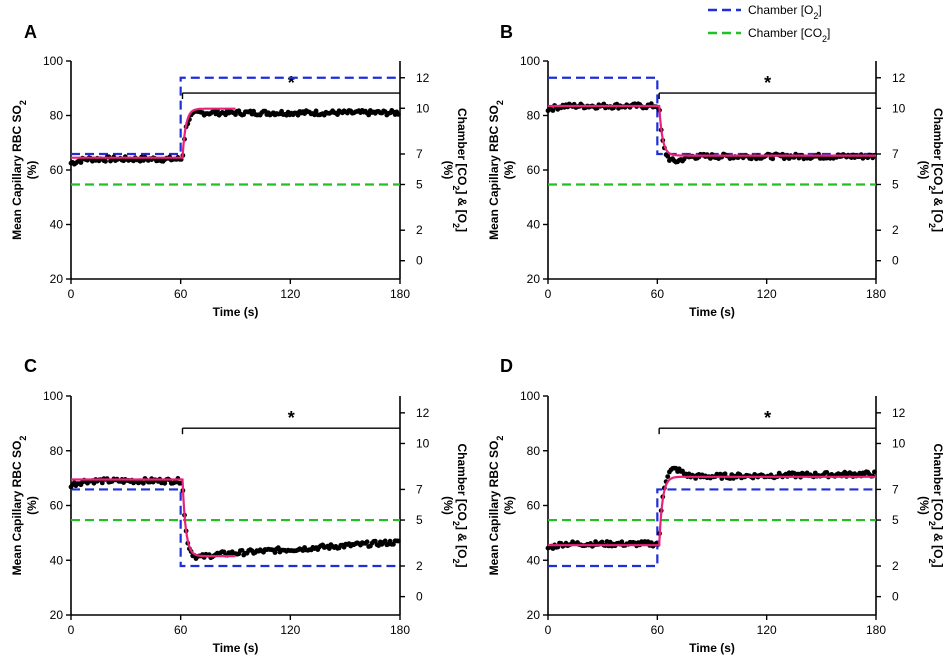 The width and height of the screenshot is (948, 660). What do you see at coordinates (30, 32) in the screenshot?
I see `panel-letter: A` at bounding box center [30, 32].